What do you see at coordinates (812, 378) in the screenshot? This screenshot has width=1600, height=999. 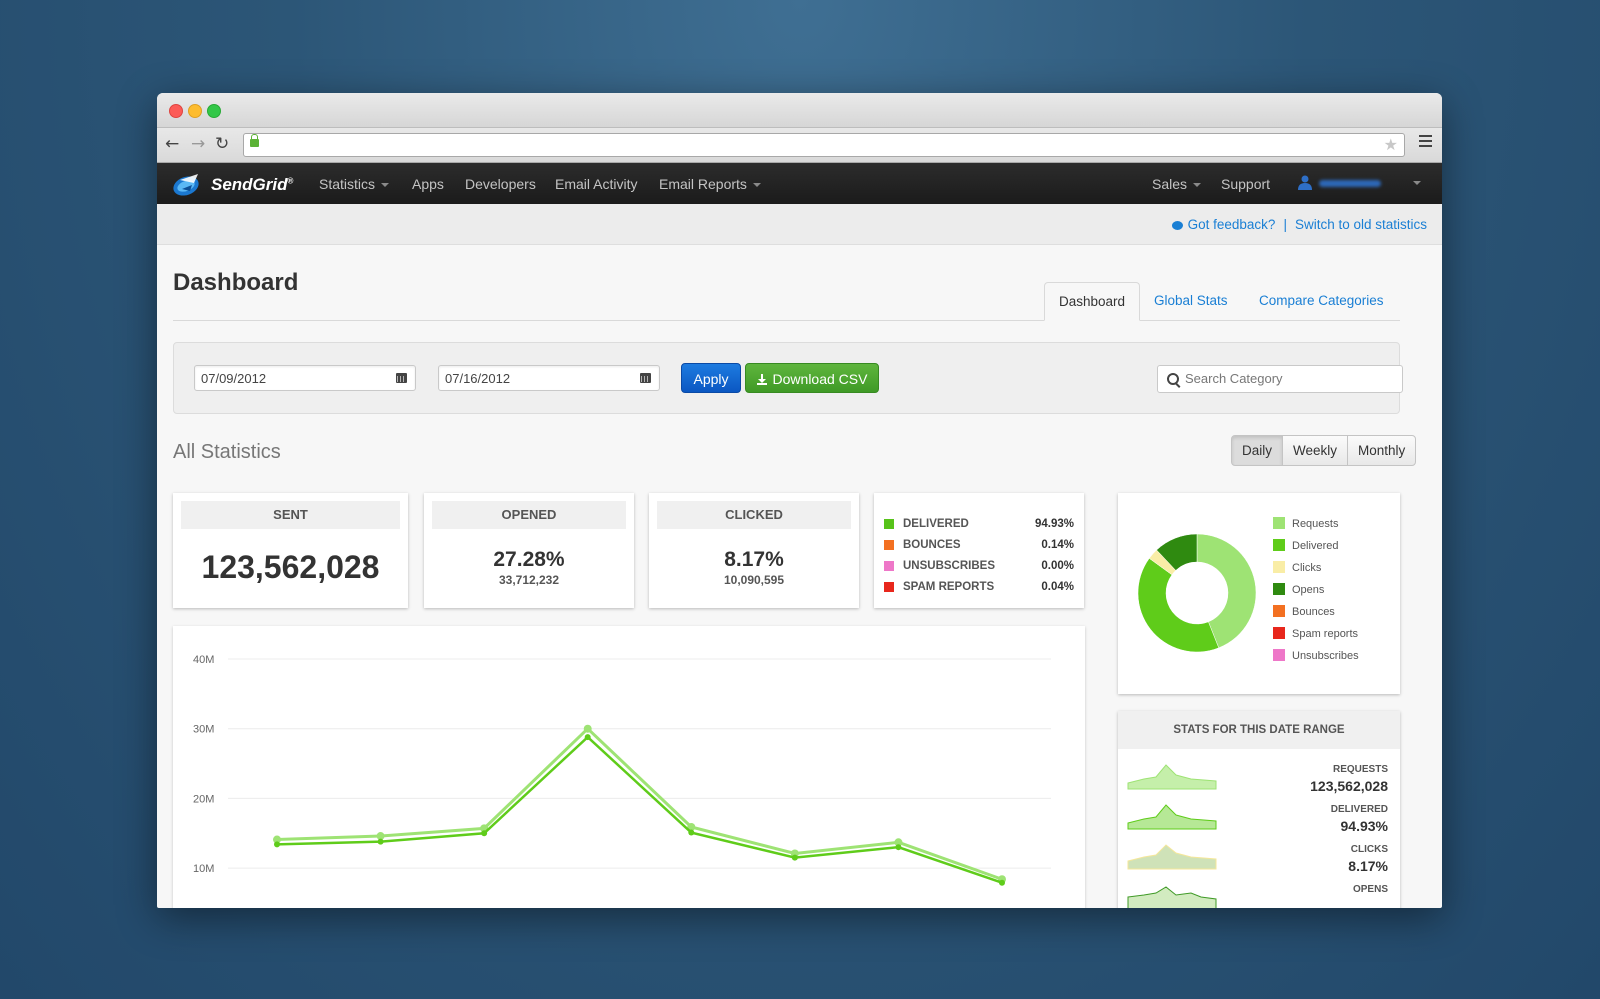 I see `download-csv-button: Download CSV` at bounding box center [812, 378].